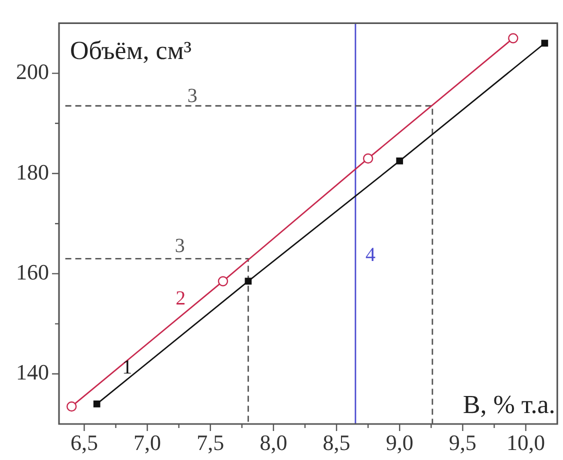 The width and height of the screenshot is (563, 460). Describe the element at coordinates (148, 442) in the screenshot. I see `x-tick-label: 7,0` at that location.